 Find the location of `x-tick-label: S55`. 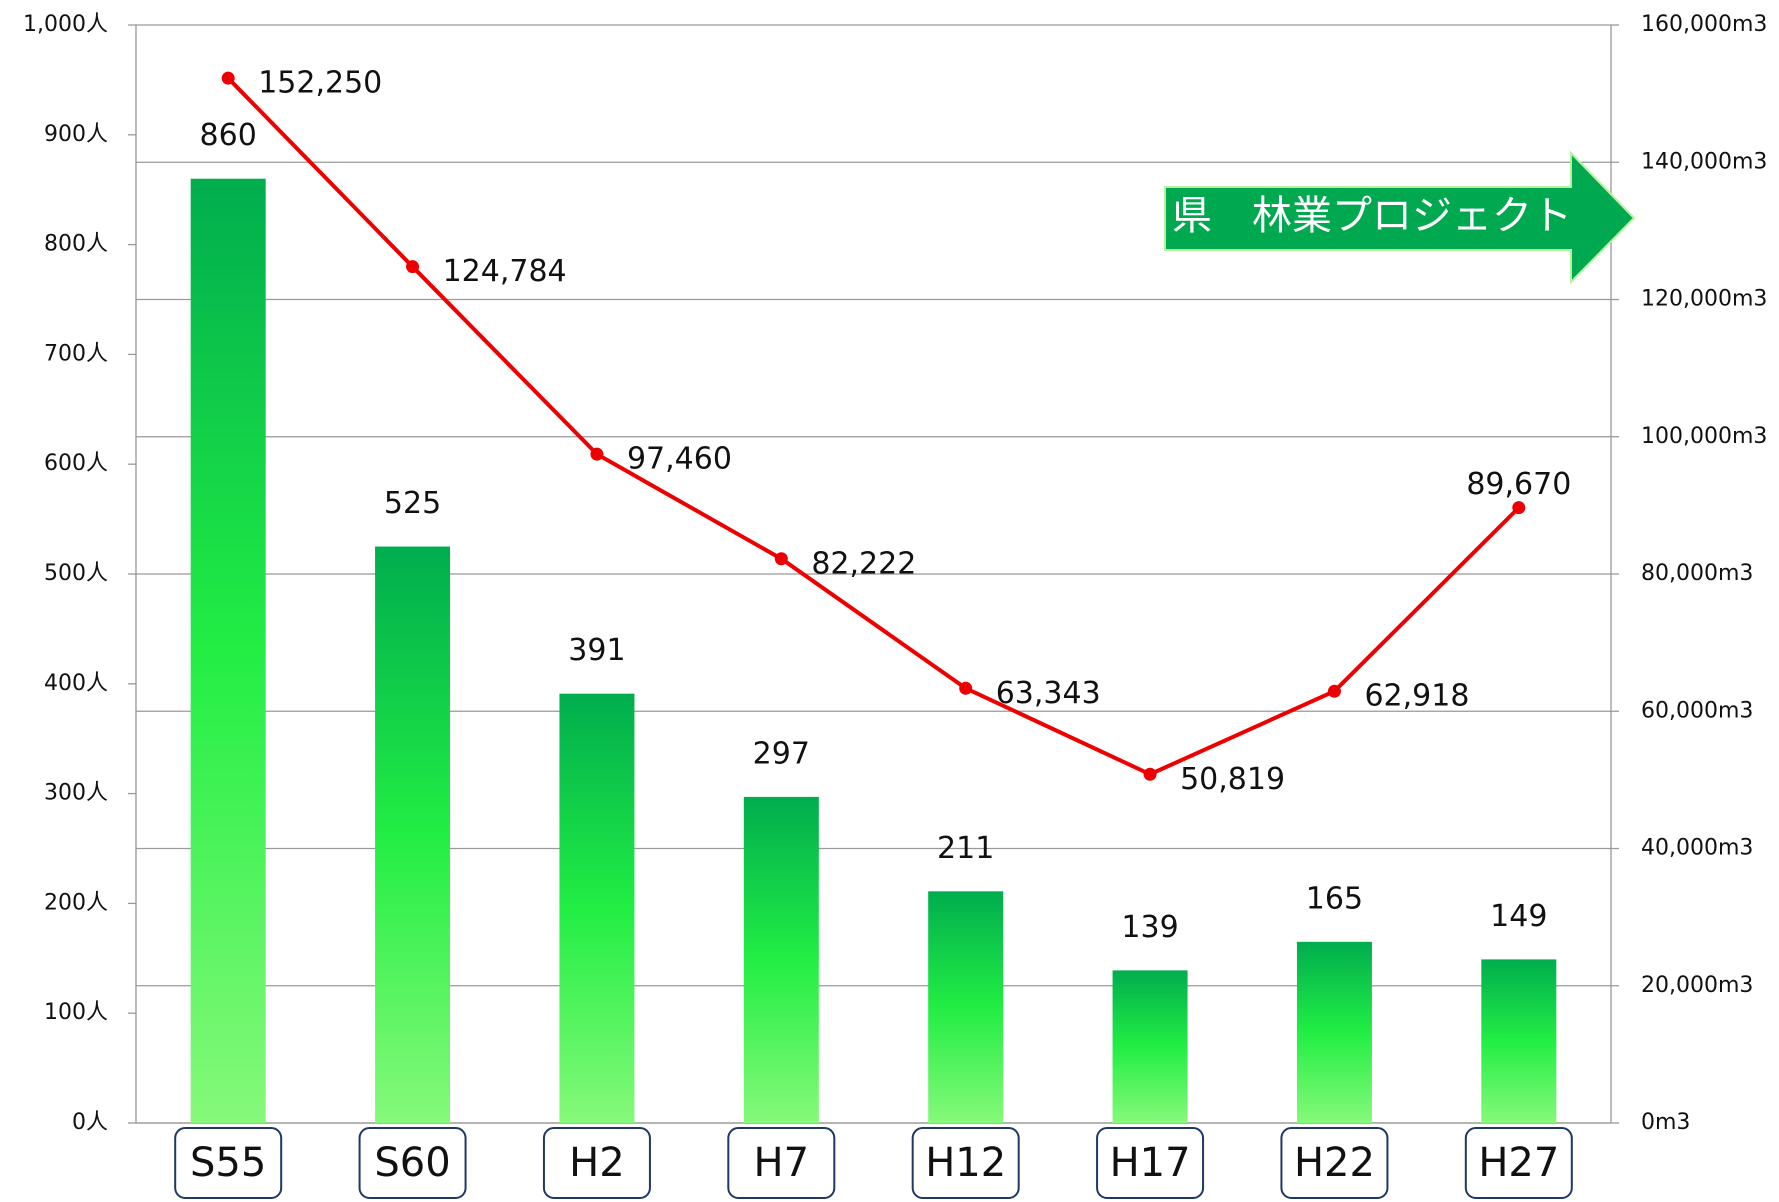

x-tick-label: S55 is located at coordinates (228, 1163).